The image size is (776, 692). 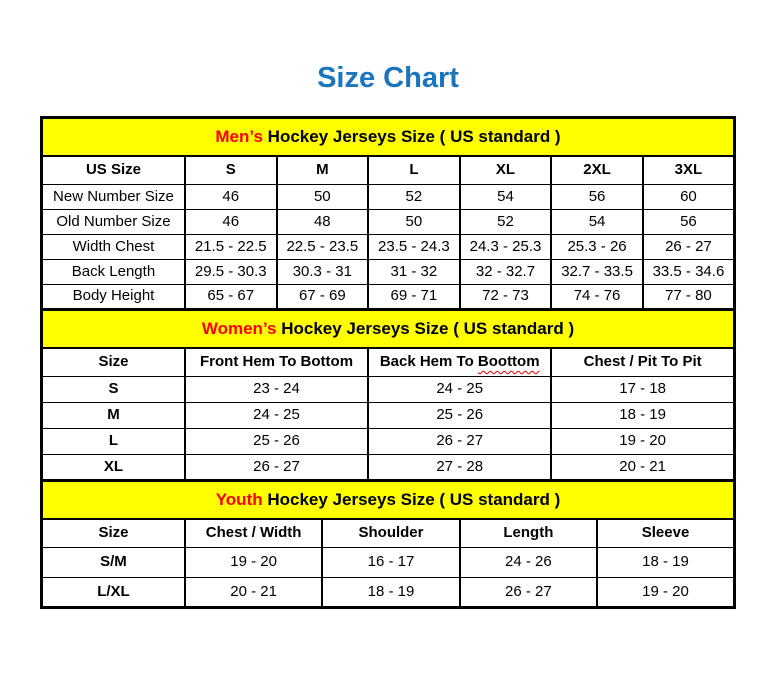 I want to click on row-label: S/M, so click(x=113, y=562).